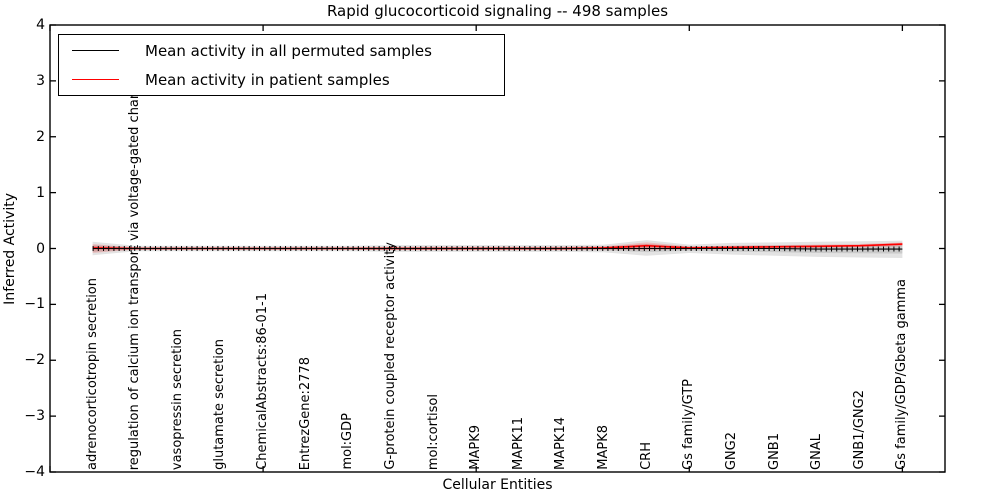 The height and width of the screenshot is (500, 1000). Describe the element at coordinates (267, 79) in the screenshot. I see `legend-item-label: Mean activity in patient samples` at that location.